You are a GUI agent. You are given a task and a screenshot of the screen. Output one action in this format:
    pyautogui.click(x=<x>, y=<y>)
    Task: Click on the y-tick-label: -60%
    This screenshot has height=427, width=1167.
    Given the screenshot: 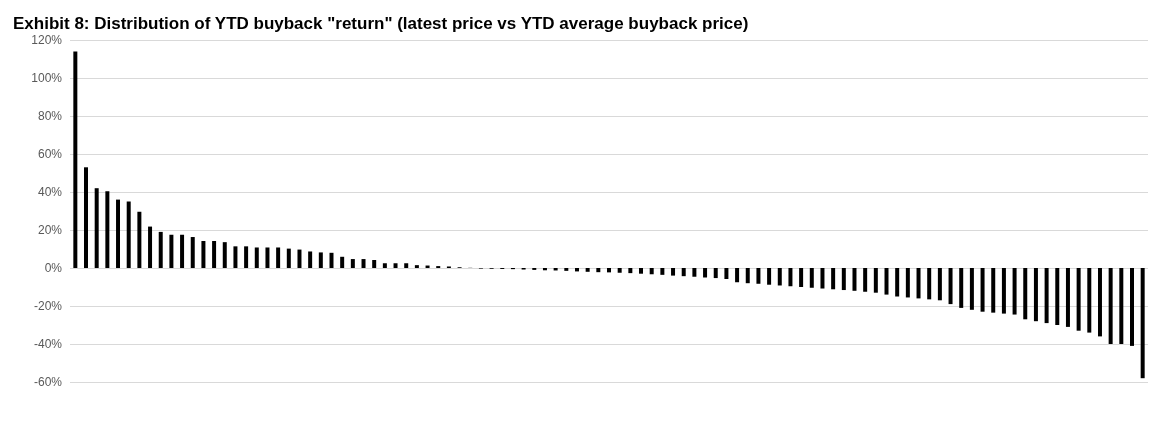 What is the action you would take?
    pyautogui.click(x=48, y=382)
    